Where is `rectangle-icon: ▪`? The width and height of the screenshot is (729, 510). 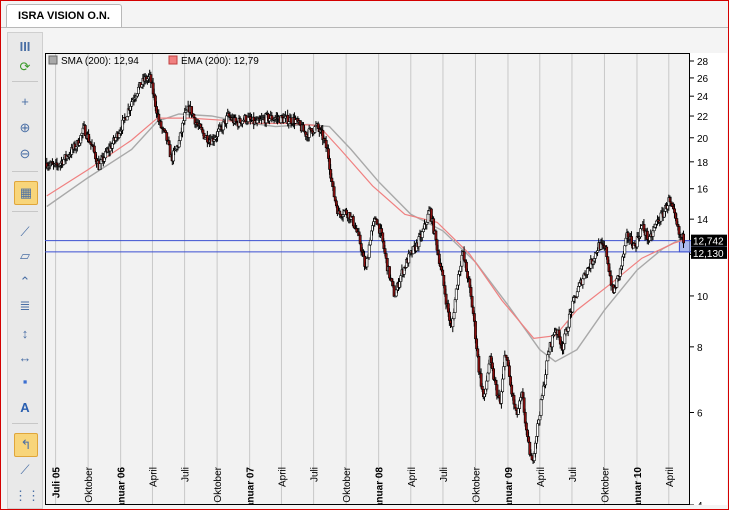
rectangle-icon: ▪ is located at coordinates (25, 381).